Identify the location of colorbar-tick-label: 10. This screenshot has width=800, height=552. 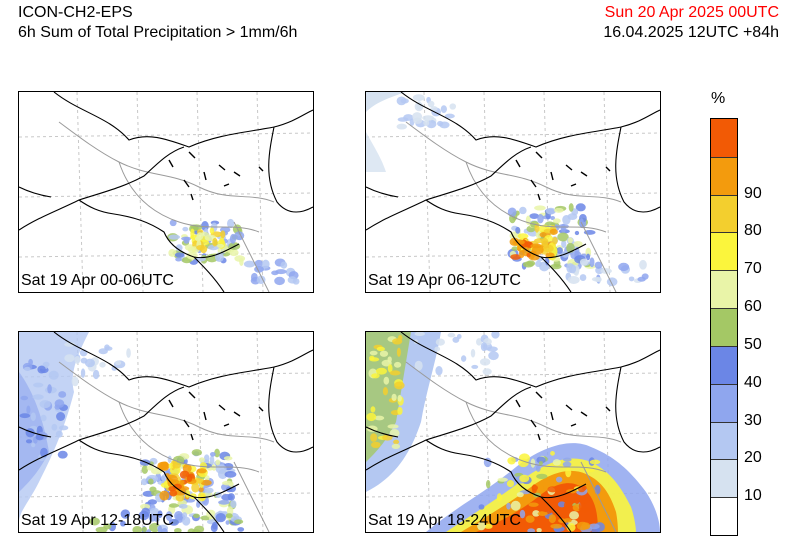
(753, 496).